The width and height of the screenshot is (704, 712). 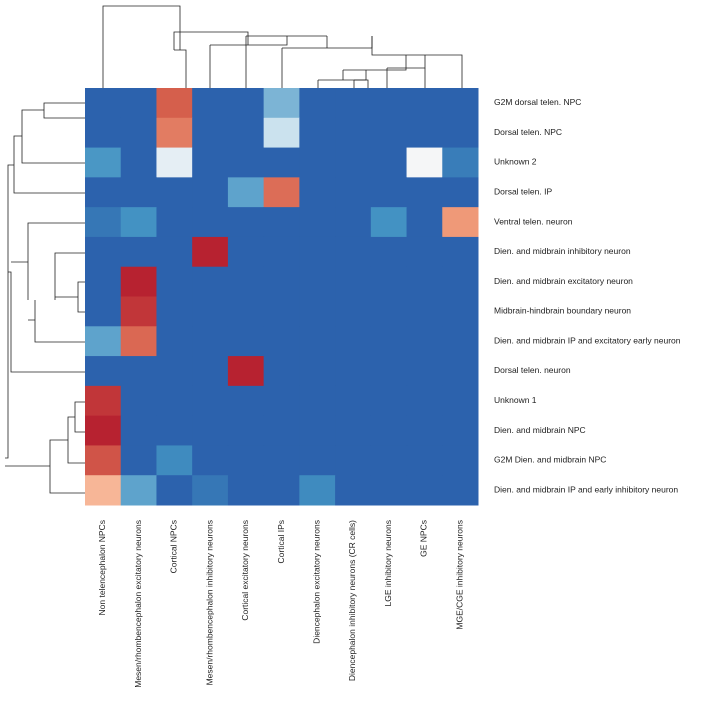 What do you see at coordinates (563, 281) in the screenshot?
I see `row-label: Dien. and midbrain excitatory neuron` at bounding box center [563, 281].